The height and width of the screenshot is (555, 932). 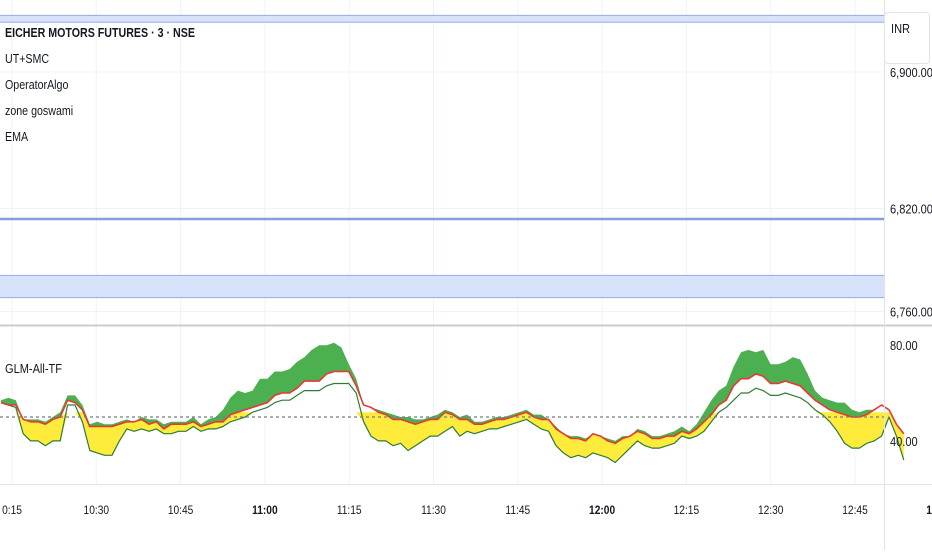 I want to click on indicator-ut-smc: UT+SMC, so click(x=27, y=58).